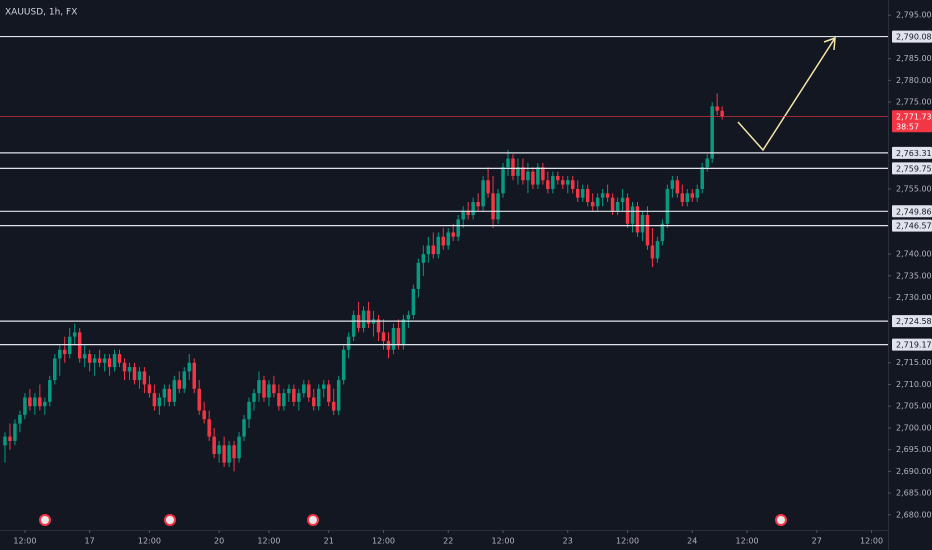 Image resolution: width=932 pixels, height=550 pixels. Describe the element at coordinates (448, 541) in the screenshot. I see `x-tick-label: 22` at that location.